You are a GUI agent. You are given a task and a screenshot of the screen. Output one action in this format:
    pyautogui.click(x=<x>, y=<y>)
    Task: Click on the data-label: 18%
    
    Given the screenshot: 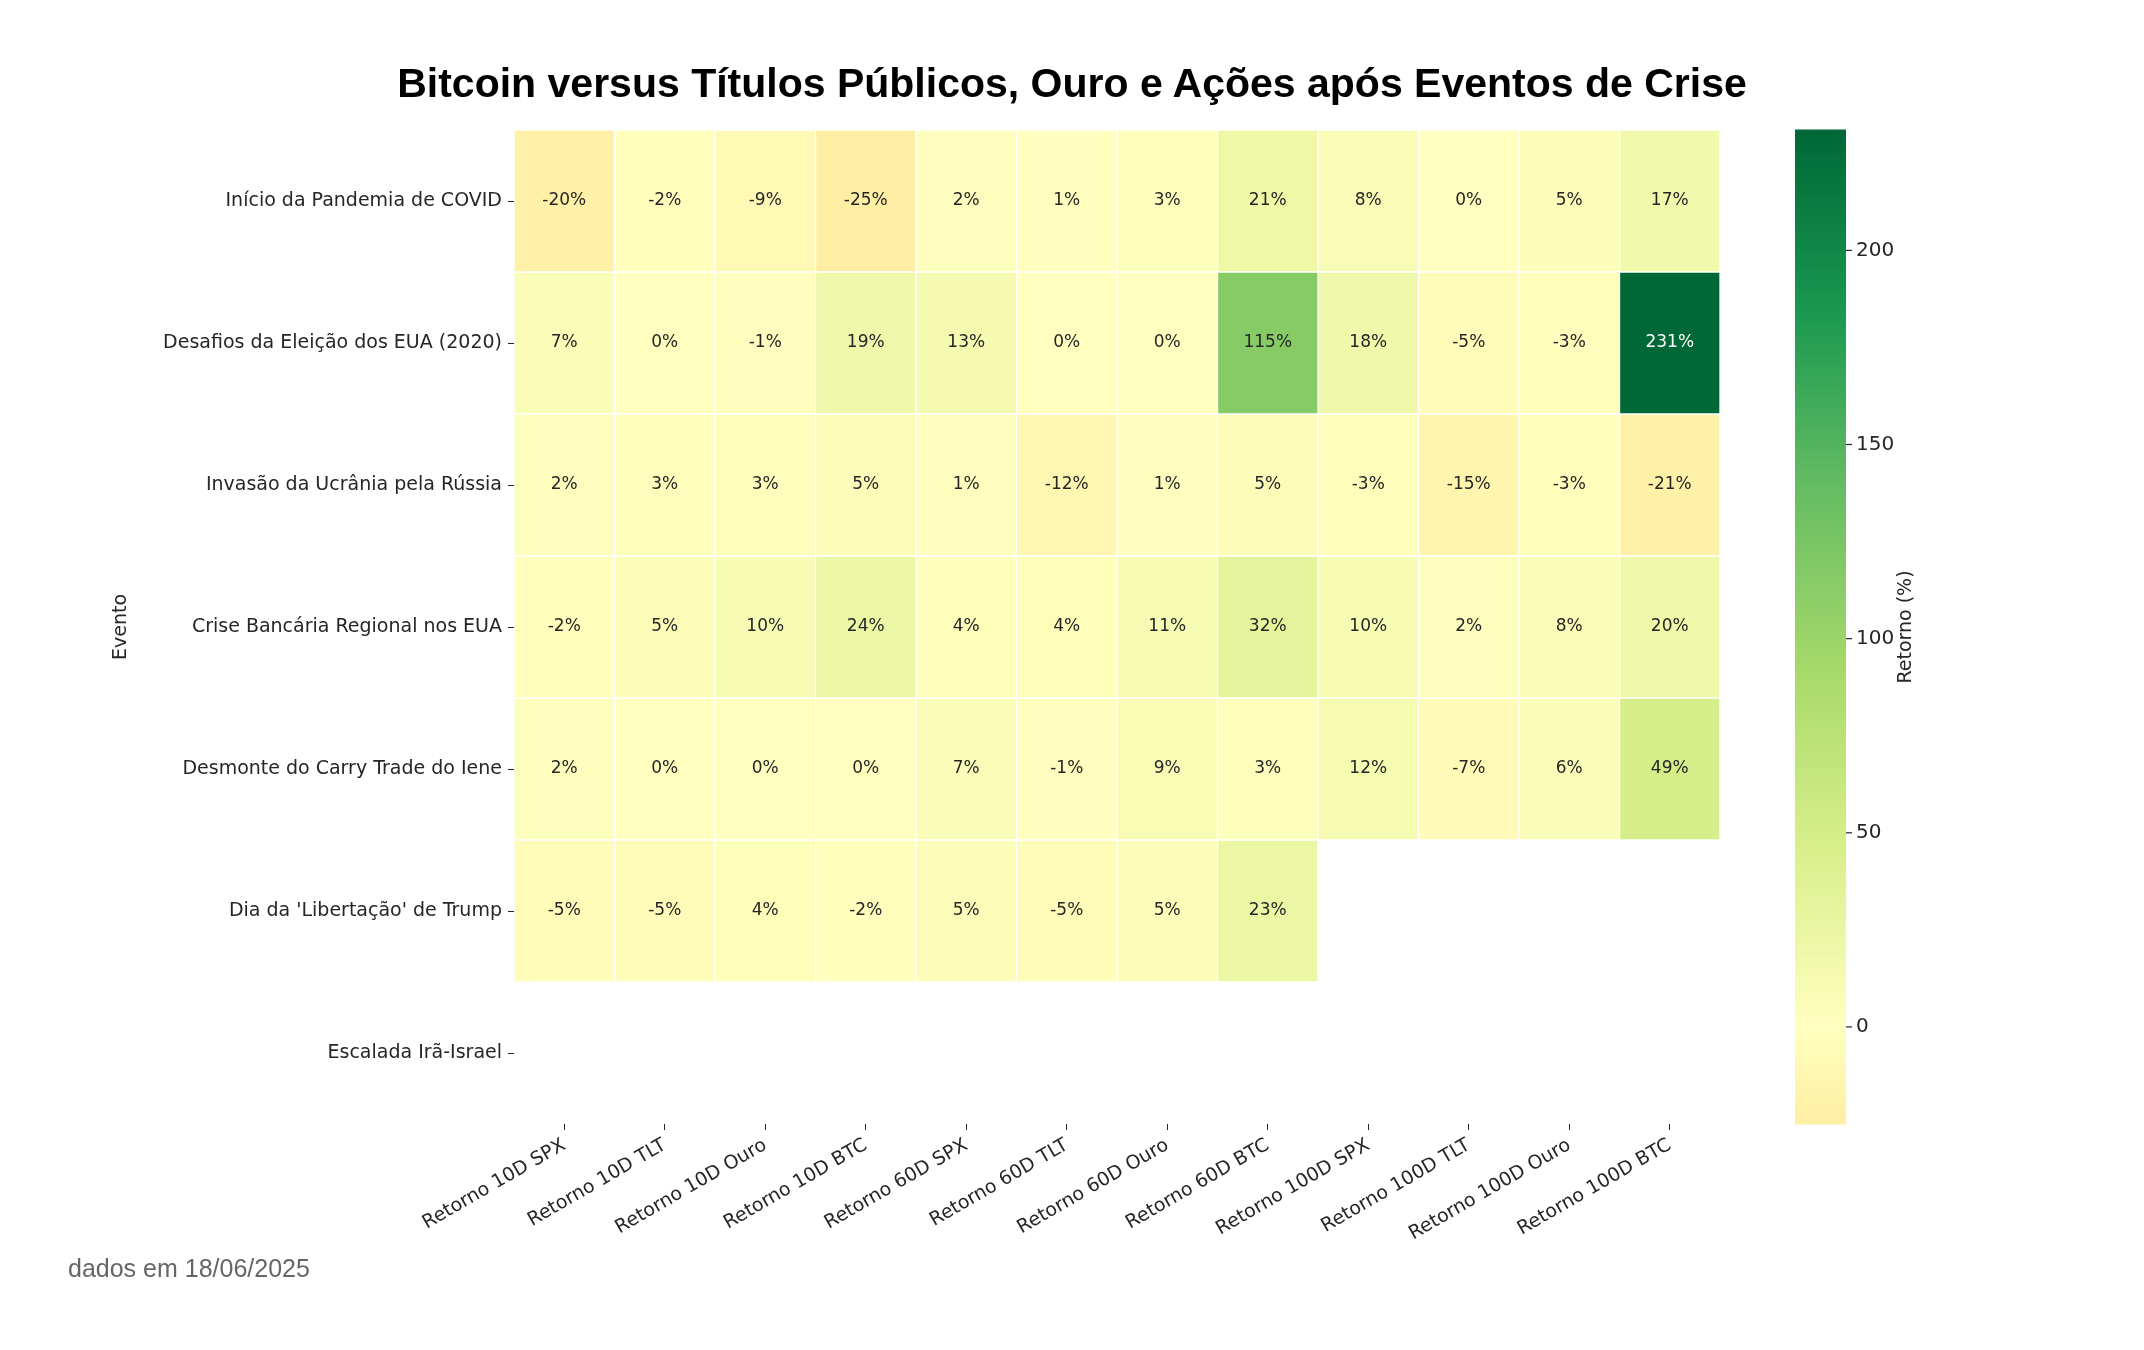 What is the action you would take?
    pyautogui.click(x=1368, y=341)
    